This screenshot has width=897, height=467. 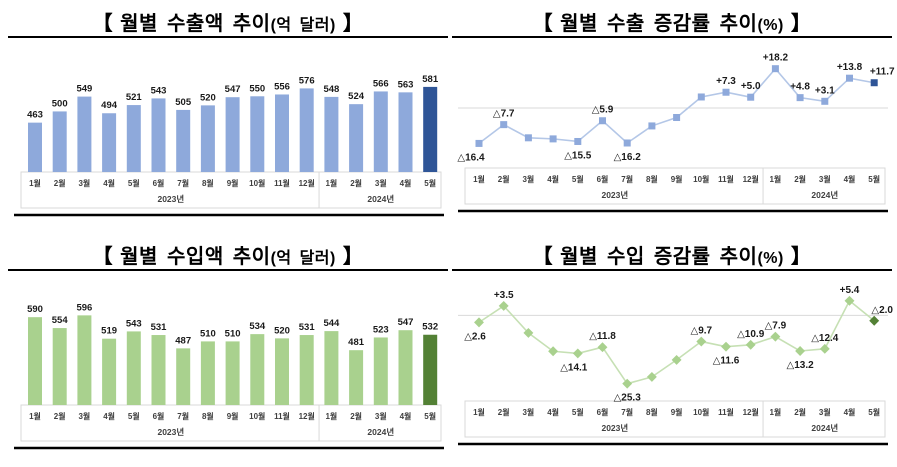 I want to click on bar-value-label: 534, so click(x=257, y=326).